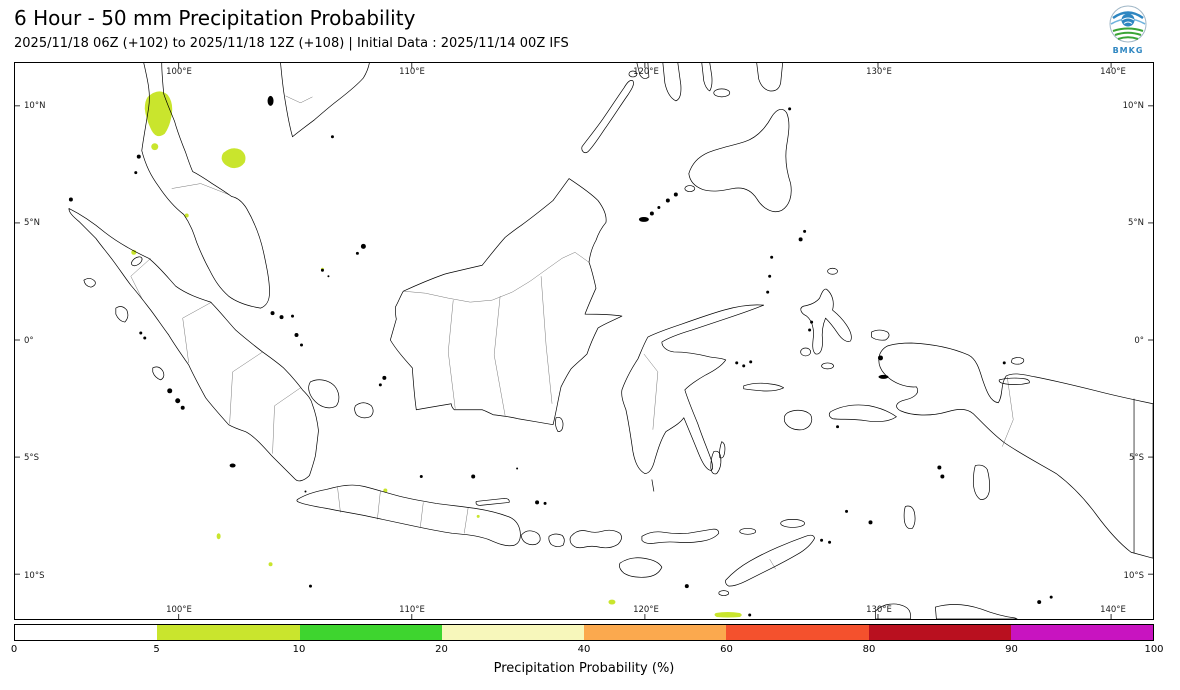 This screenshot has height=690, width=1180. Describe the element at coordinates (1154, 649) in the screenshot. I see `colorbar-tick-label: 100` at that location.